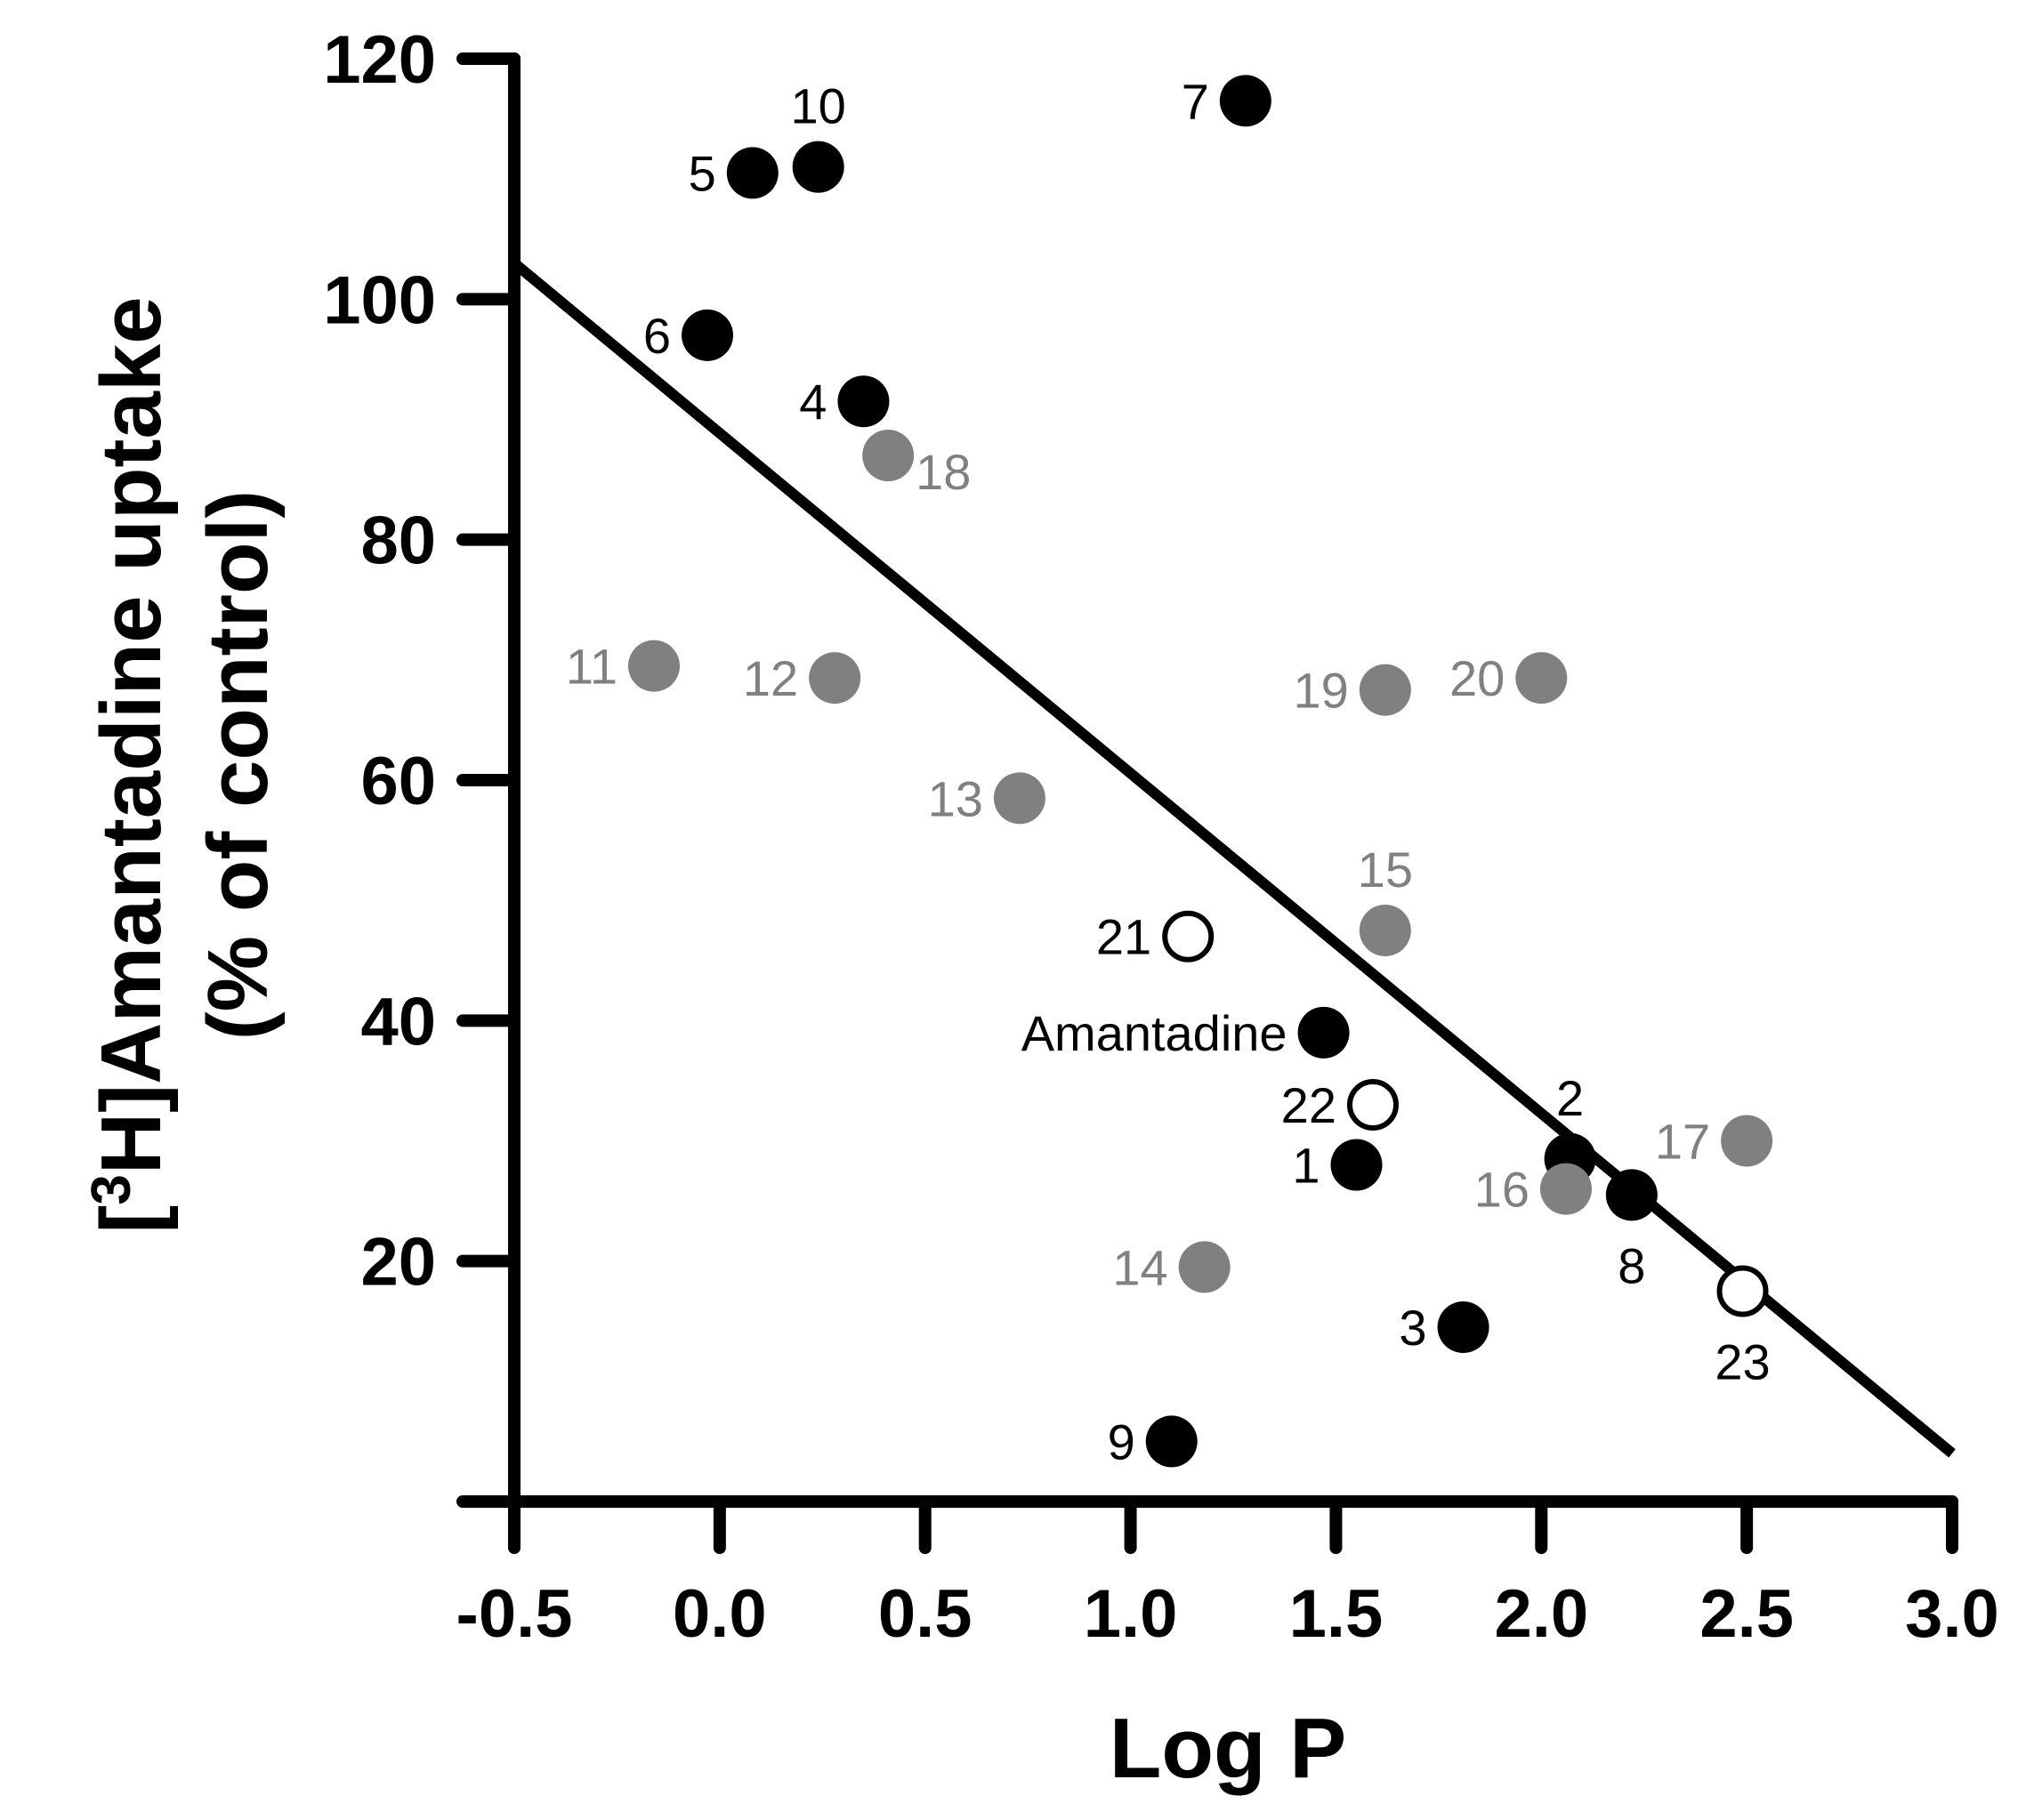 Image resolution: width=2034 pixels, height=1820 pixels. Describe the element at coordinates (1139, 1267) in the screenshot. I see `data-point-label: 14` at that location.